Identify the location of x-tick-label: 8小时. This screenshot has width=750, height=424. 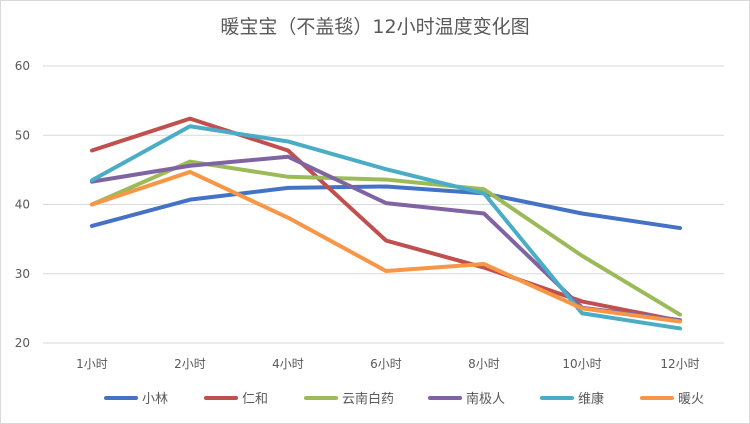
(484, 364).